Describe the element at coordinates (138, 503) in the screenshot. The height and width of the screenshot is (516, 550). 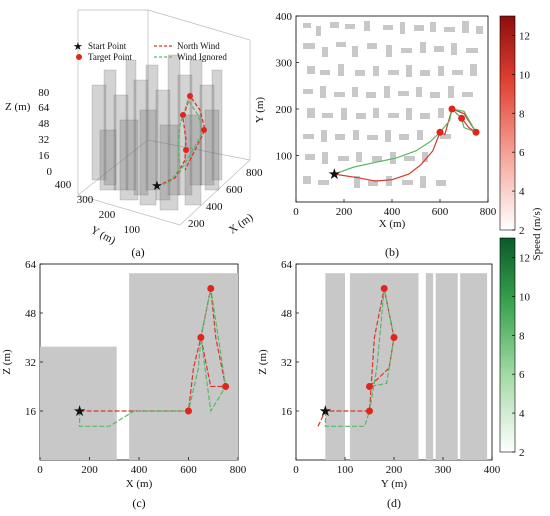
I see `caption-c: (c)` at that location.